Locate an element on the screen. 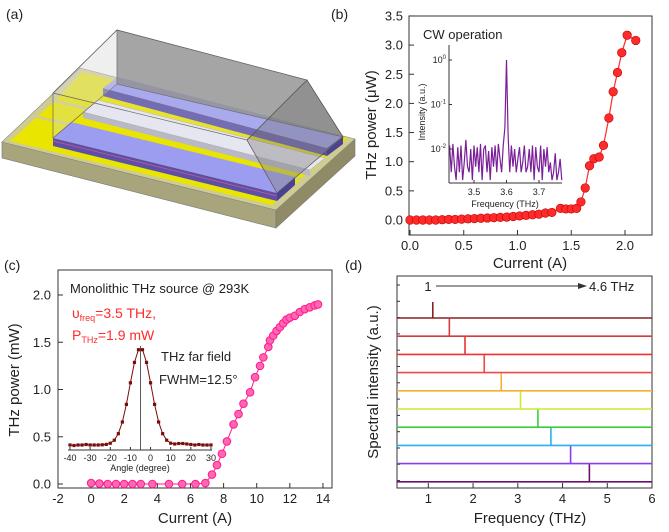 The image size is (669, 532). inset-x-tick-label: 10 is located at coordinates (171, 458).